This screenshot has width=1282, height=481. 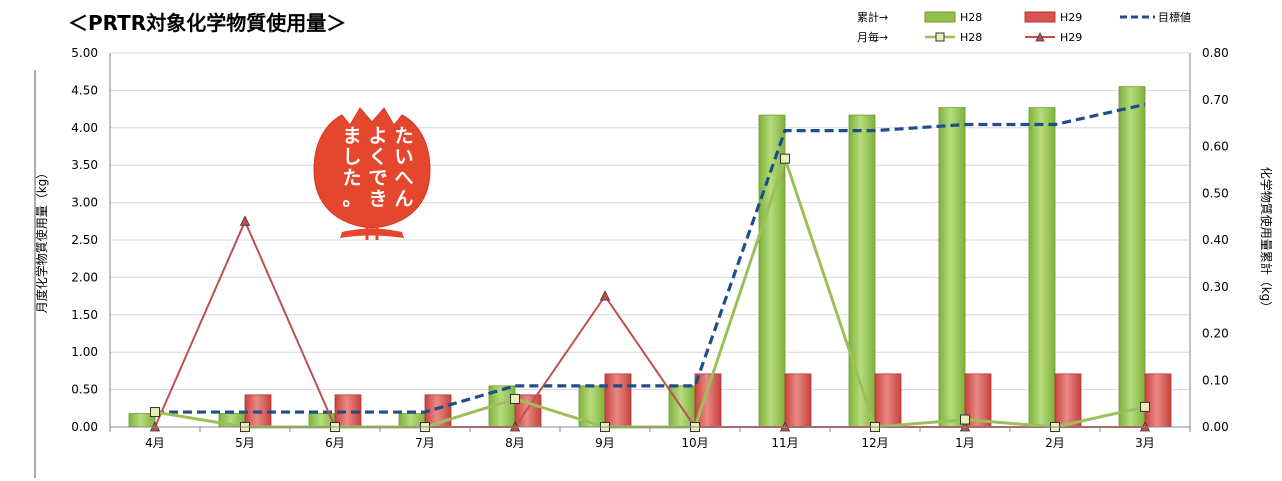 What do you see at coordinates (84, 53) in the screenshot?
I see `y-left-tick-label: 5.00` at bounding box center [84, 53].